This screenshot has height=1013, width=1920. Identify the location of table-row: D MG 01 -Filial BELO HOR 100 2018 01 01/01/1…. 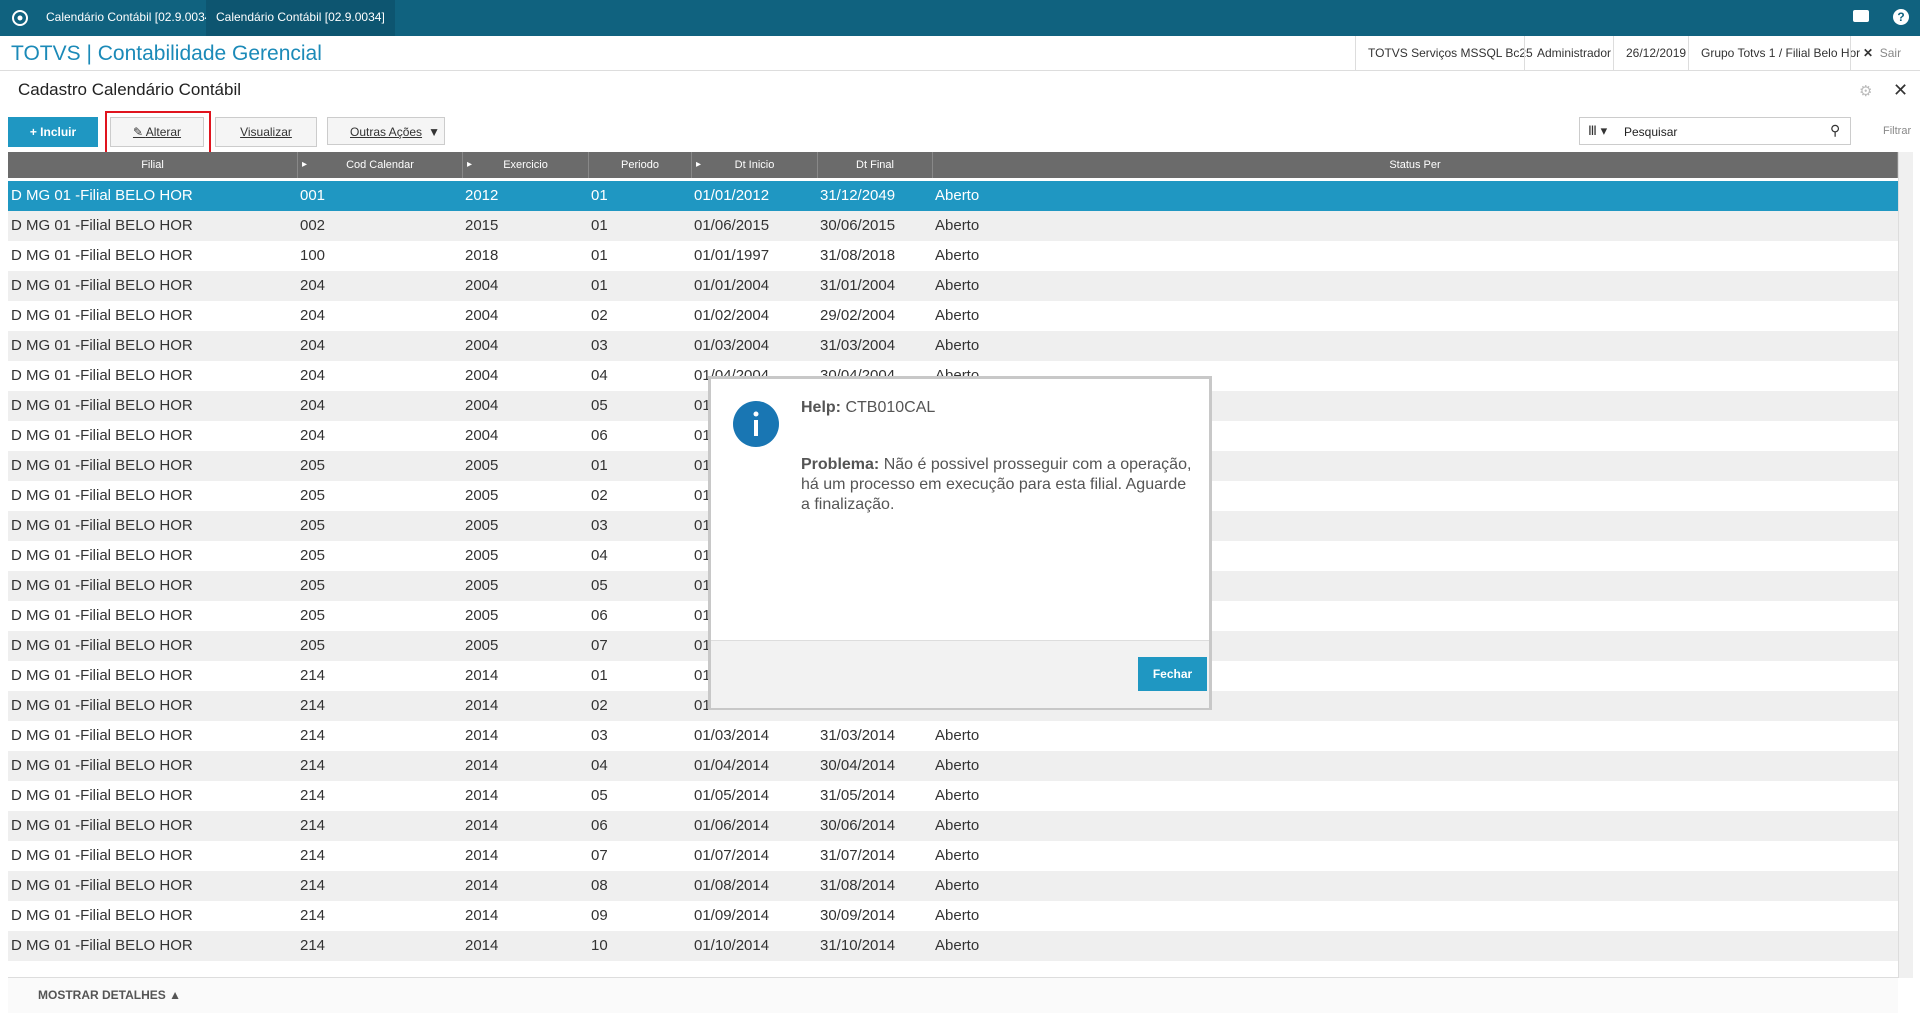
(953, 256).